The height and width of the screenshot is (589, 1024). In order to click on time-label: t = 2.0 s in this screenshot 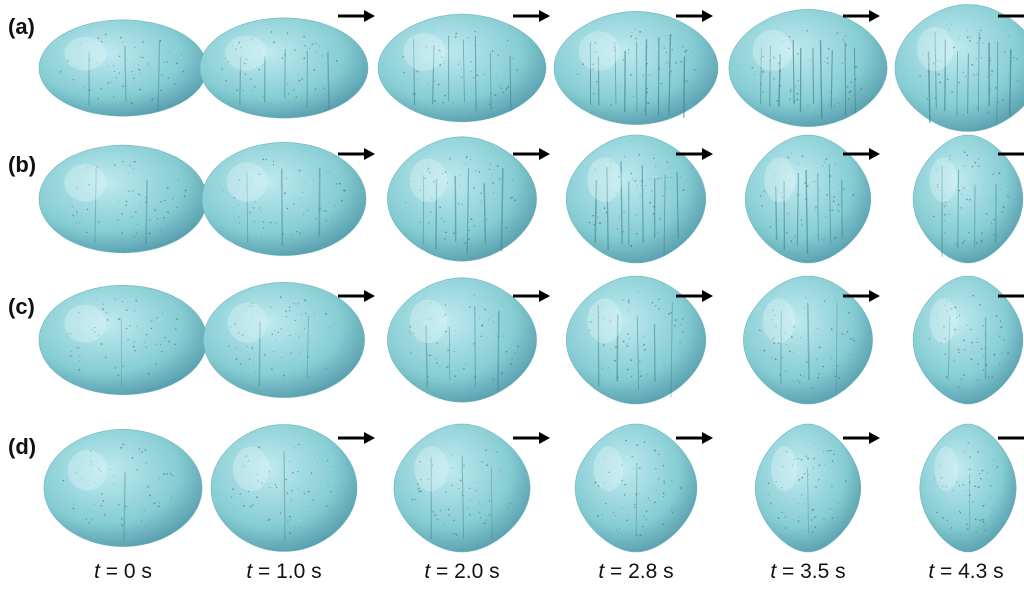, I will do `click(461, 572)`.